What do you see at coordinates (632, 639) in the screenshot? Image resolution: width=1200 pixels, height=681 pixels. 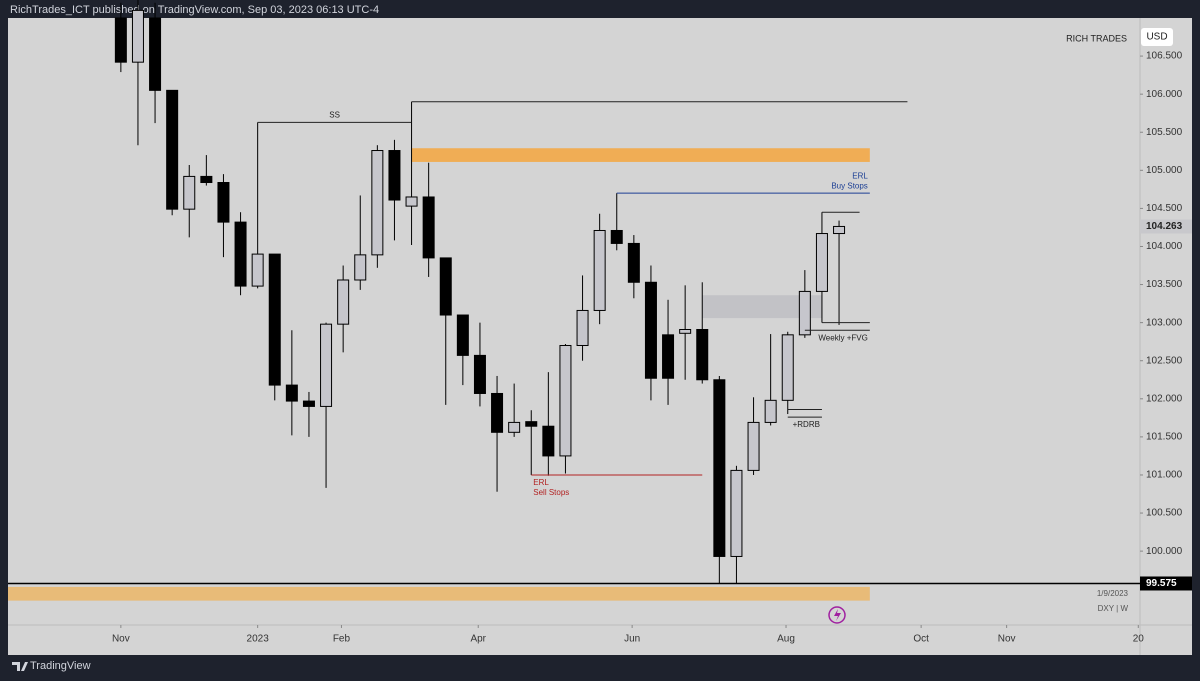 I see `x-tick-label: Jun` at bounding box center [632, 639].